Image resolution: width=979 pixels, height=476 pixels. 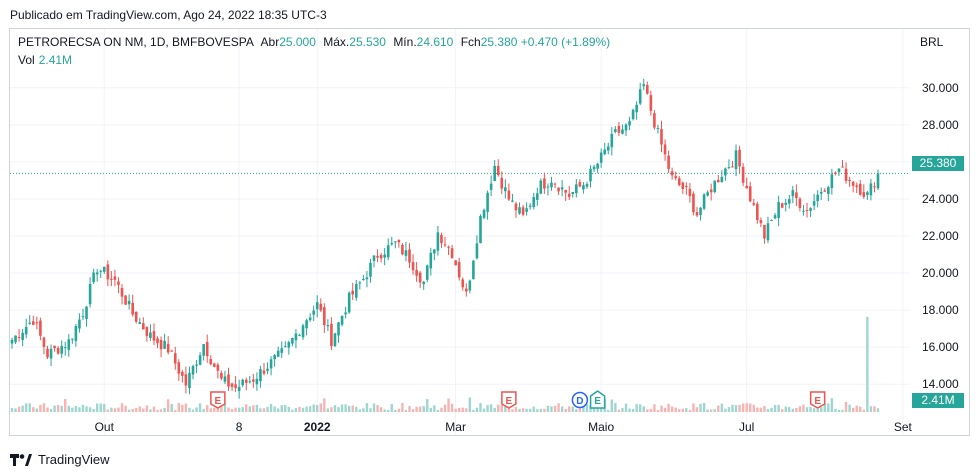 I want to click on price-tick-label: 16.000, so click(x=940, y=347).